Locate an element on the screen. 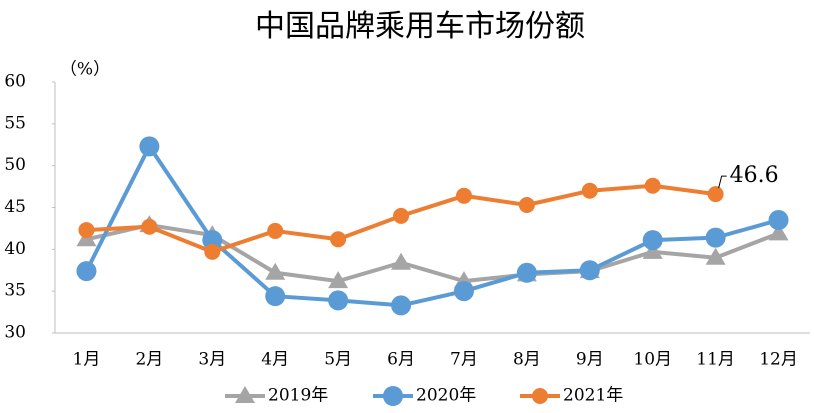 This screenshot has width=814, height=413. y-tick-label: 40 is located at coordinates (15, 249).